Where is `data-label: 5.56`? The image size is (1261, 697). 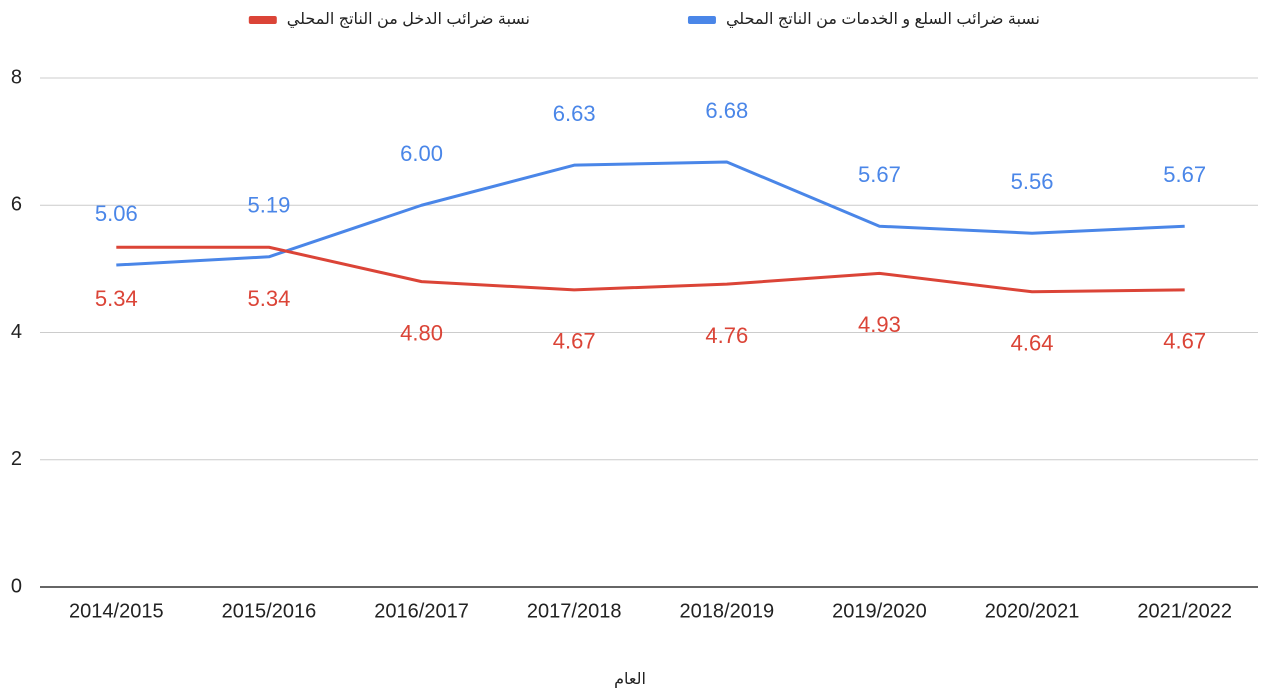
data-label: 5.56 is located at coordinates (1032, 181).